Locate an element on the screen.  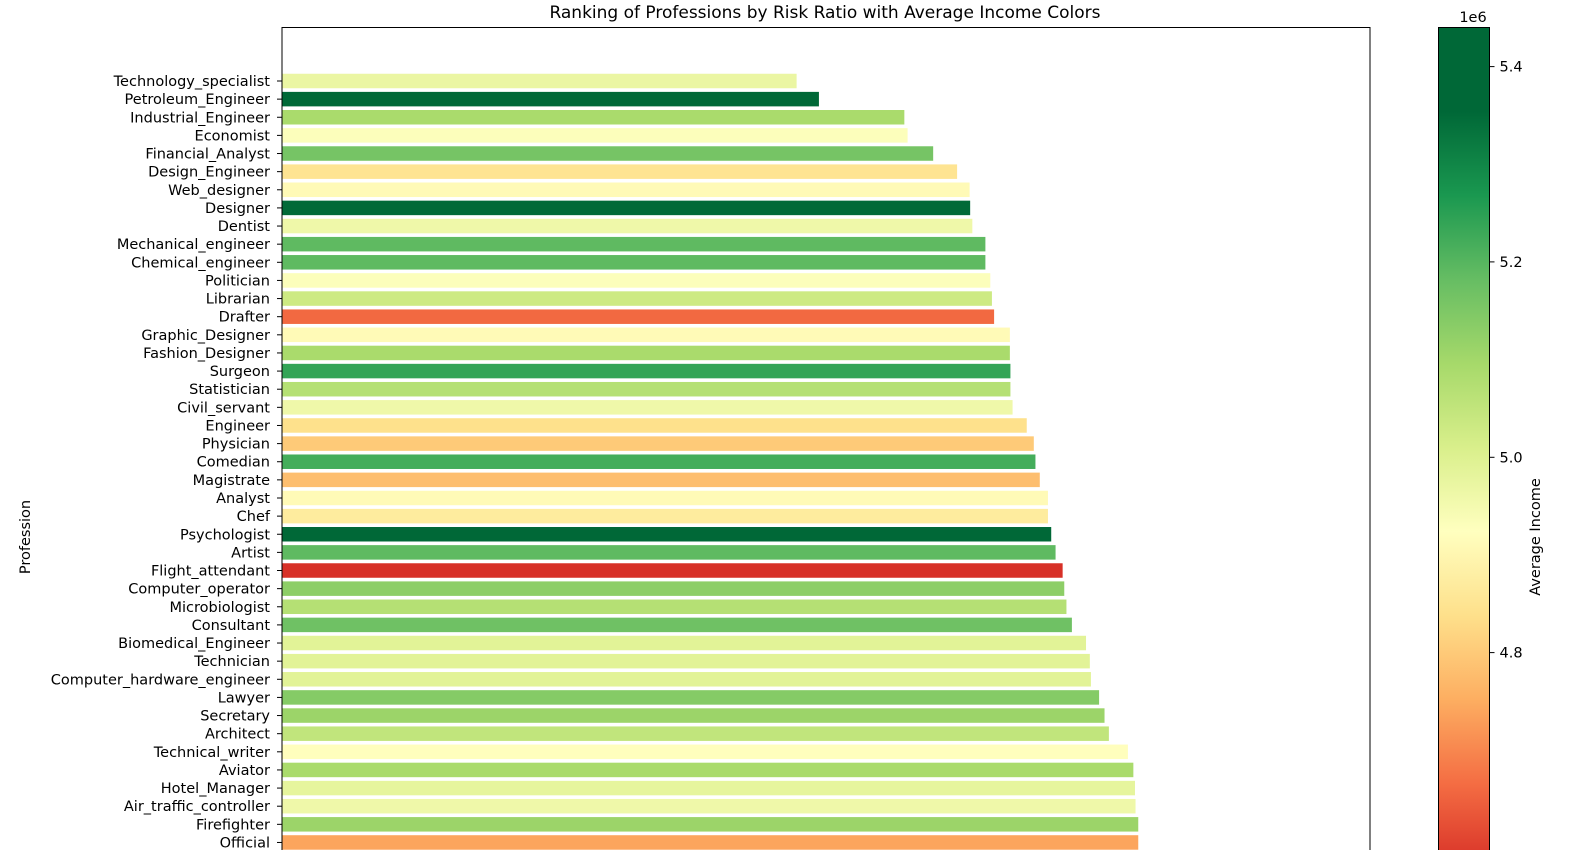
y-tick-label: Technology_specialist is located at coordinates (192, 82).